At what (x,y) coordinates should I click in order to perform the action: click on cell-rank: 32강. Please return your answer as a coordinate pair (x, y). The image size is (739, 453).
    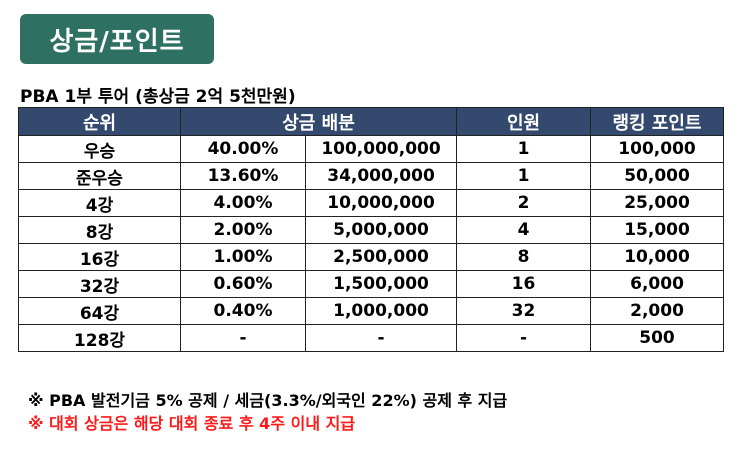
    Looking at the image, I should click on (99, 284).